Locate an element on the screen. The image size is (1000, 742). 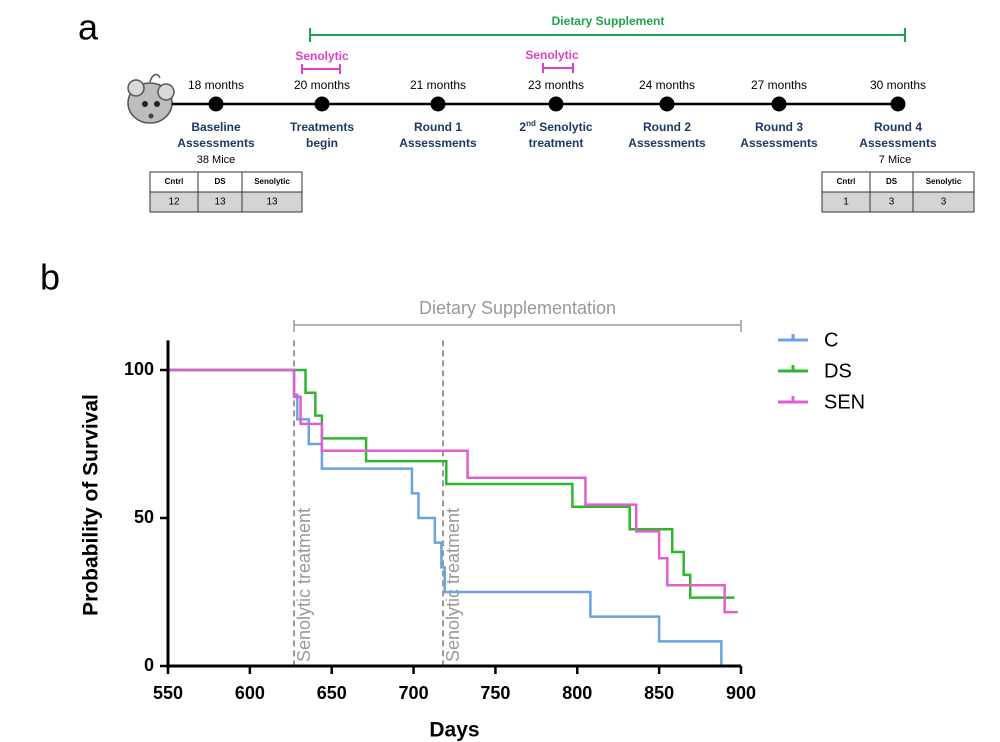
timeline-label: 2nd Senolytic is located at coordinates (555, 127).